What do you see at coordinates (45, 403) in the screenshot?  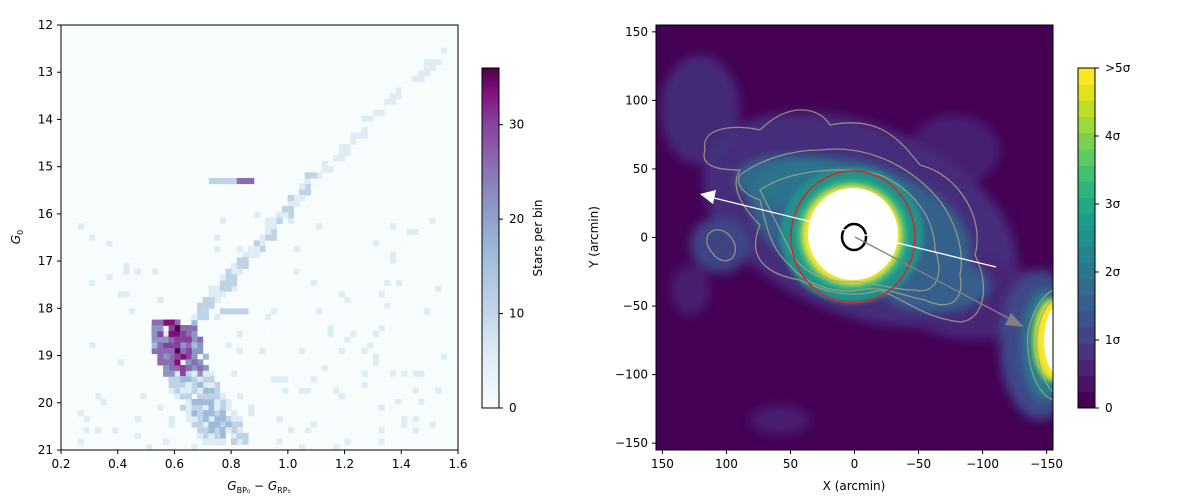 I see `cmd-y-tick-label: 20` at bounding box center [45, 403].